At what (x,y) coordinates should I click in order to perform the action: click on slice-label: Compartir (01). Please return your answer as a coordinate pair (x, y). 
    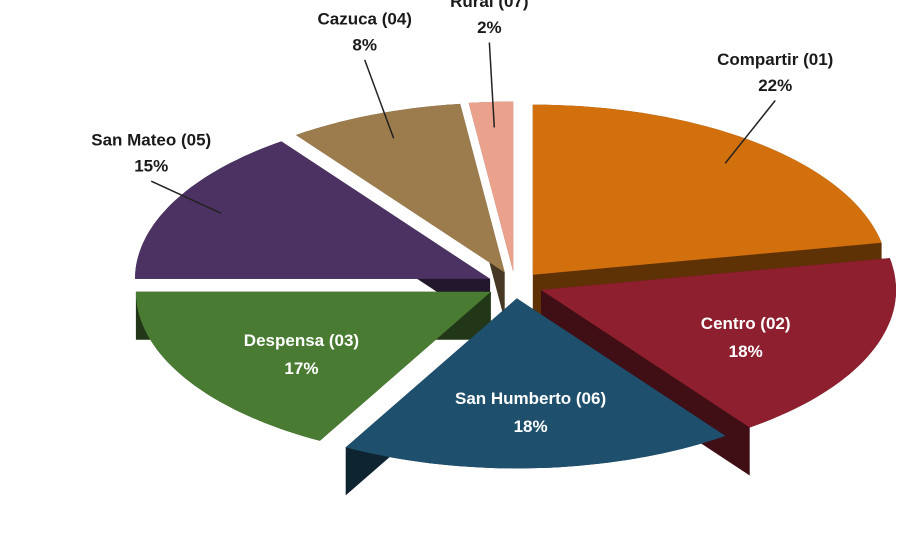
    Looking at the image, I should click on (775, 59).